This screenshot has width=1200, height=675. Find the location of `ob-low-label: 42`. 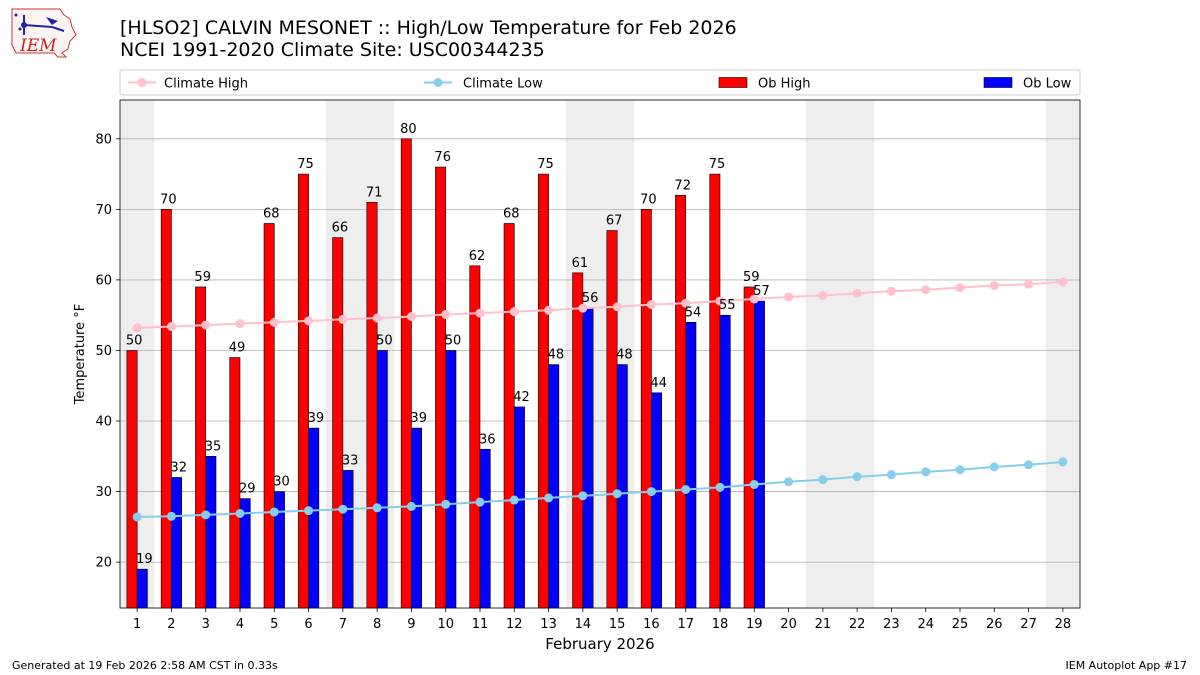

ob-low-label: 42 is located at coordinates (521, 397).